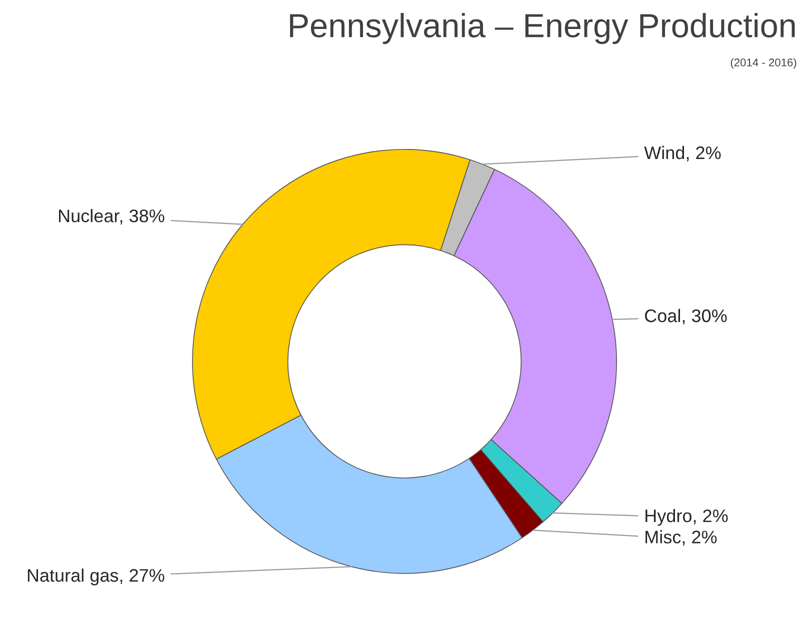  I want to click on slice-label: Misc, 2%, so click(681, 538).